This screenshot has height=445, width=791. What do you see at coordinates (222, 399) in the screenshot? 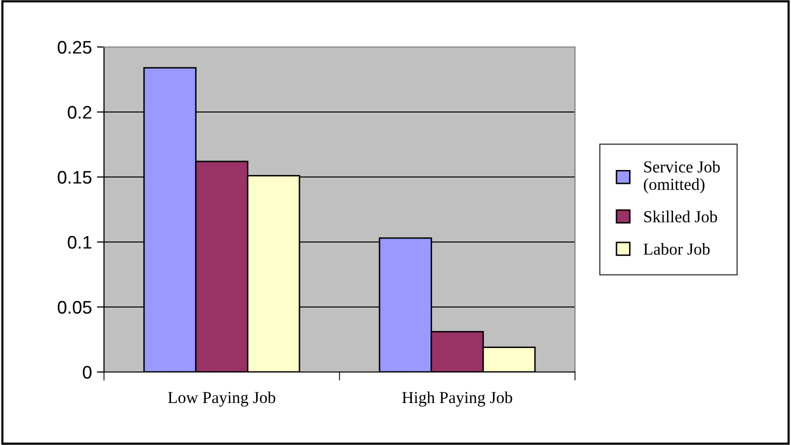
I see `x-tick-label: Low Paying Job` at bounding box center [222, 399].